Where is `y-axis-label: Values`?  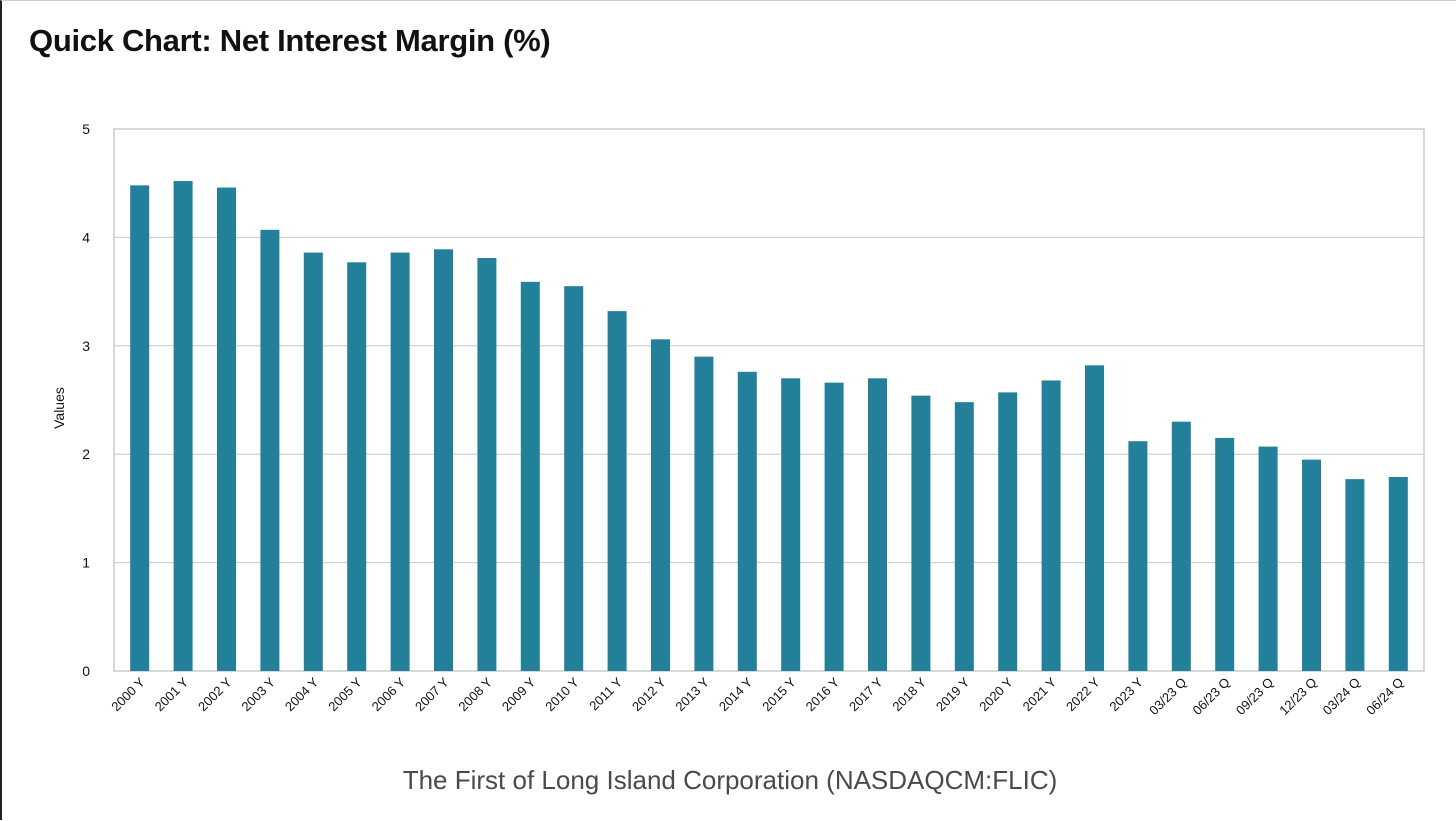 y-axis-label: Values is located at coordinates (59, 408).